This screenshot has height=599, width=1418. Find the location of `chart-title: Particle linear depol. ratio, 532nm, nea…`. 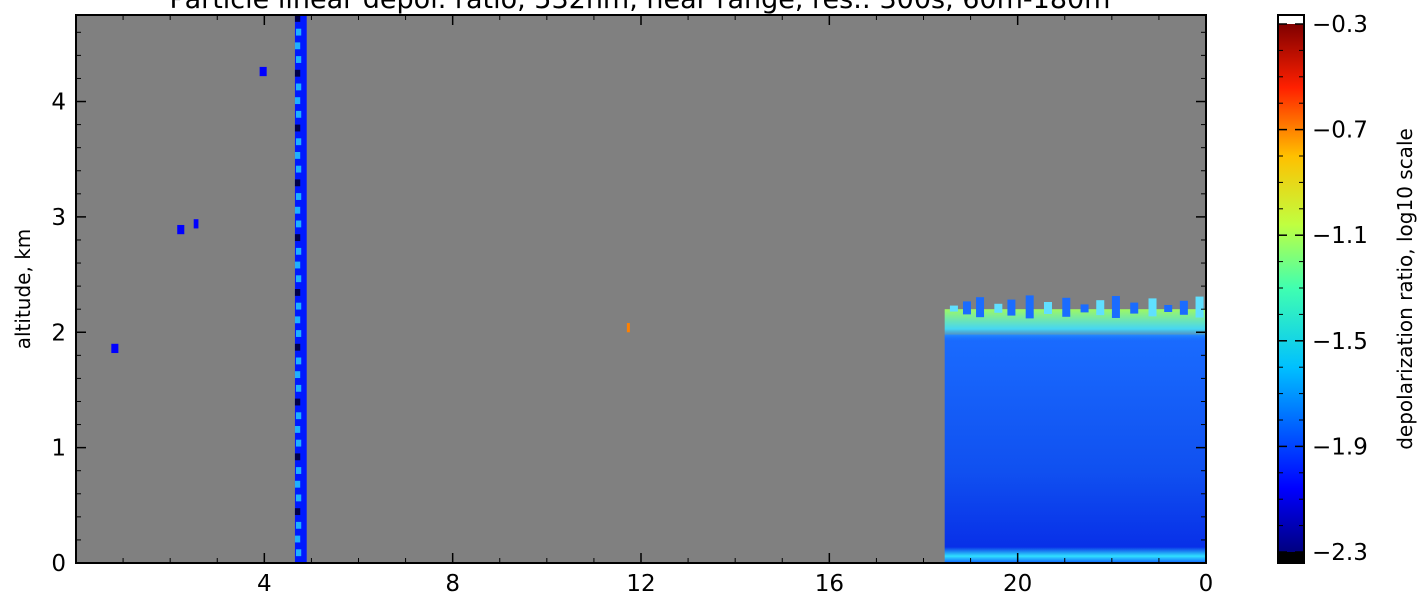

chart-title: Particle linear depol. ratio, 532nm, nea… is located at coordinates (640, 7).